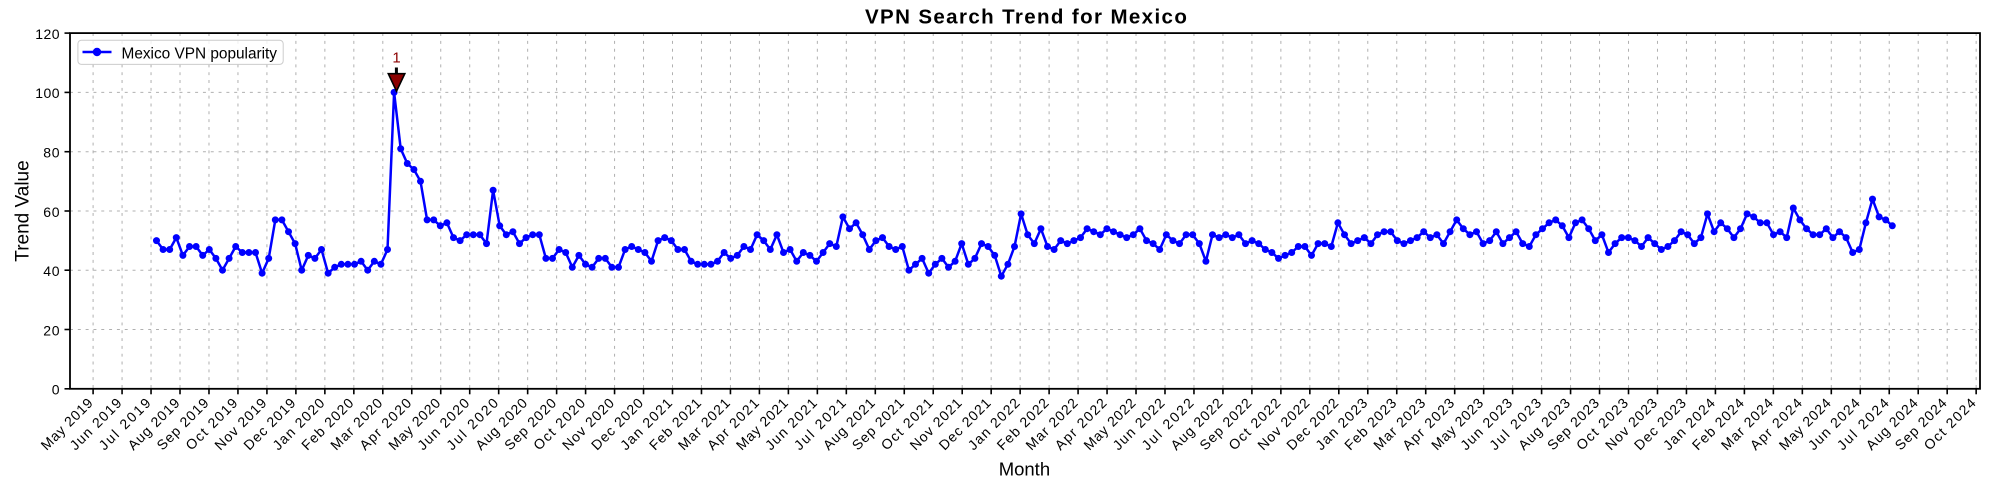 The image size is (1990, 495). Describe the element at coordinates (1024, 469) in the screenshot. I see `svg-text: Month` at that location.